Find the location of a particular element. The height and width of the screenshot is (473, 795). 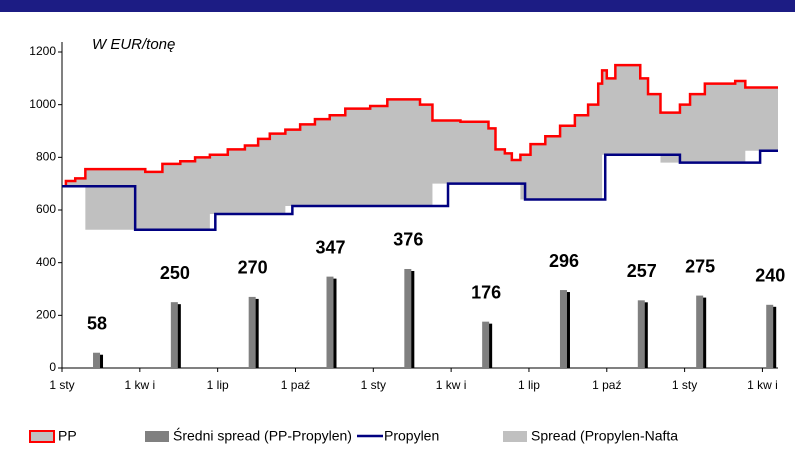

y-tick-label: 600 is located at coordinates (46, 209).